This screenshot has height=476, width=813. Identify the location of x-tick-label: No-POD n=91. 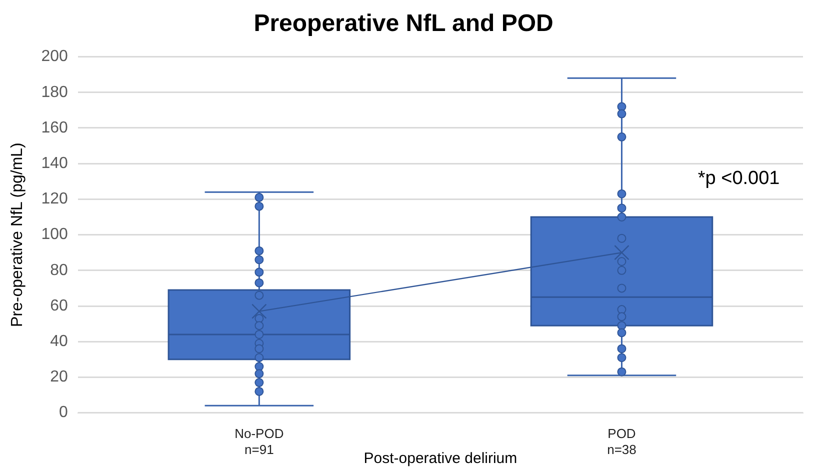
(259, 441).